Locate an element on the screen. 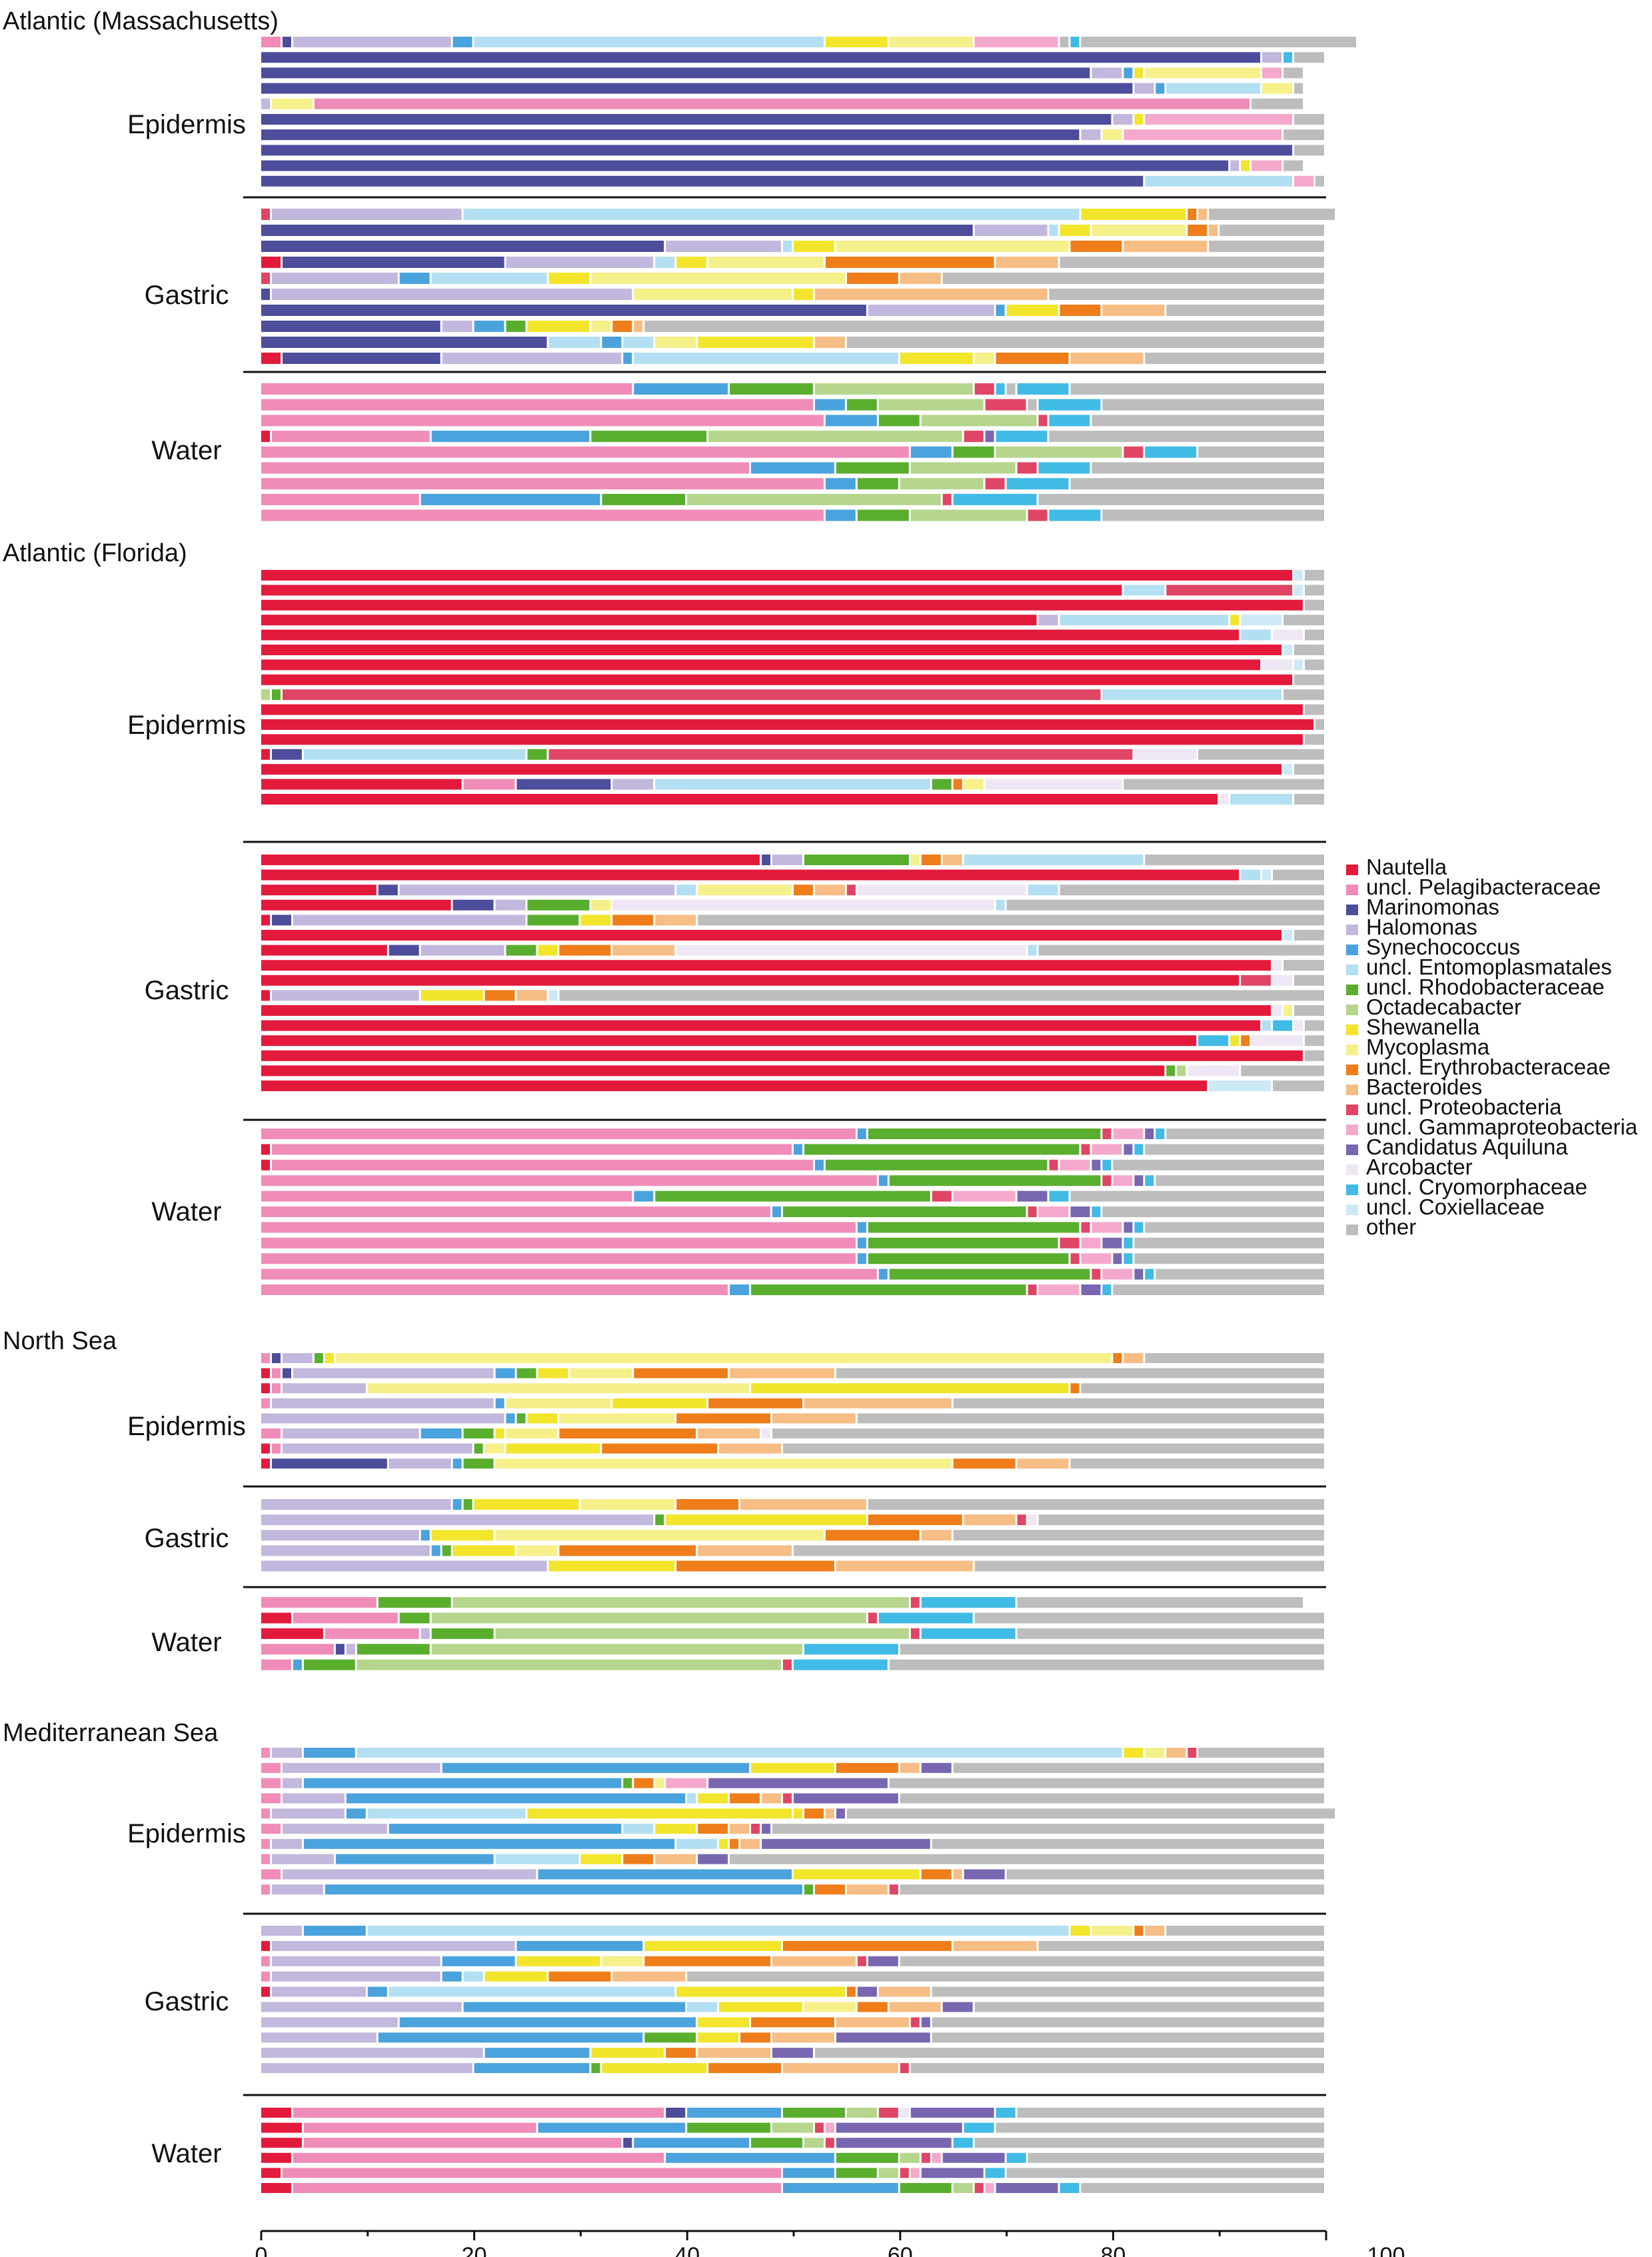 This screenshot has height=2257, width=1652. legend-item: Halomonas is located at coordinates (1412, 927).